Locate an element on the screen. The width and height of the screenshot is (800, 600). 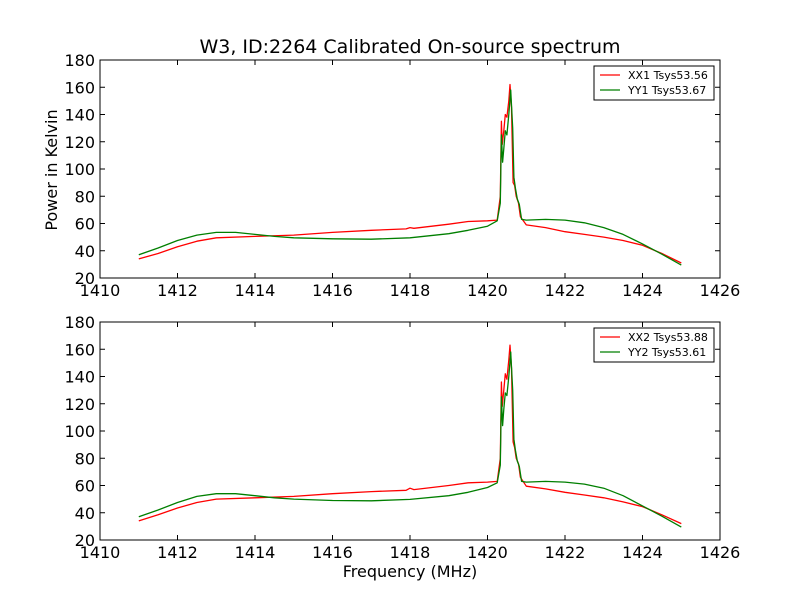
x-axis-label: Frequency (MHz) is located at coordinates (410, 571).